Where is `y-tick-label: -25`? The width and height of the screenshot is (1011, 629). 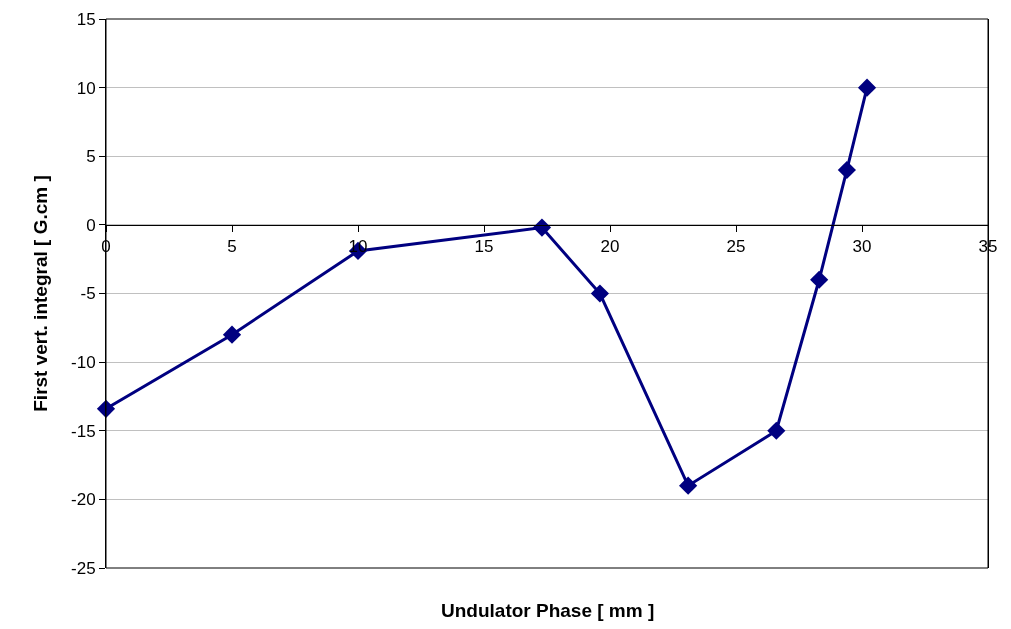 y-tick-label: -25 is located at coordinates (83, 568).